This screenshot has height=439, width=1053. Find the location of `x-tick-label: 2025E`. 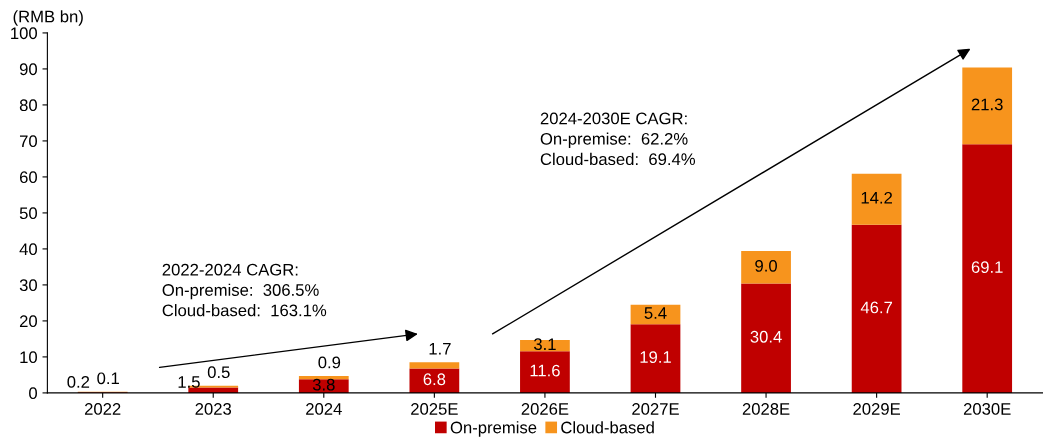

x-tick-label: 2025E is located at coordinates (434, 409).